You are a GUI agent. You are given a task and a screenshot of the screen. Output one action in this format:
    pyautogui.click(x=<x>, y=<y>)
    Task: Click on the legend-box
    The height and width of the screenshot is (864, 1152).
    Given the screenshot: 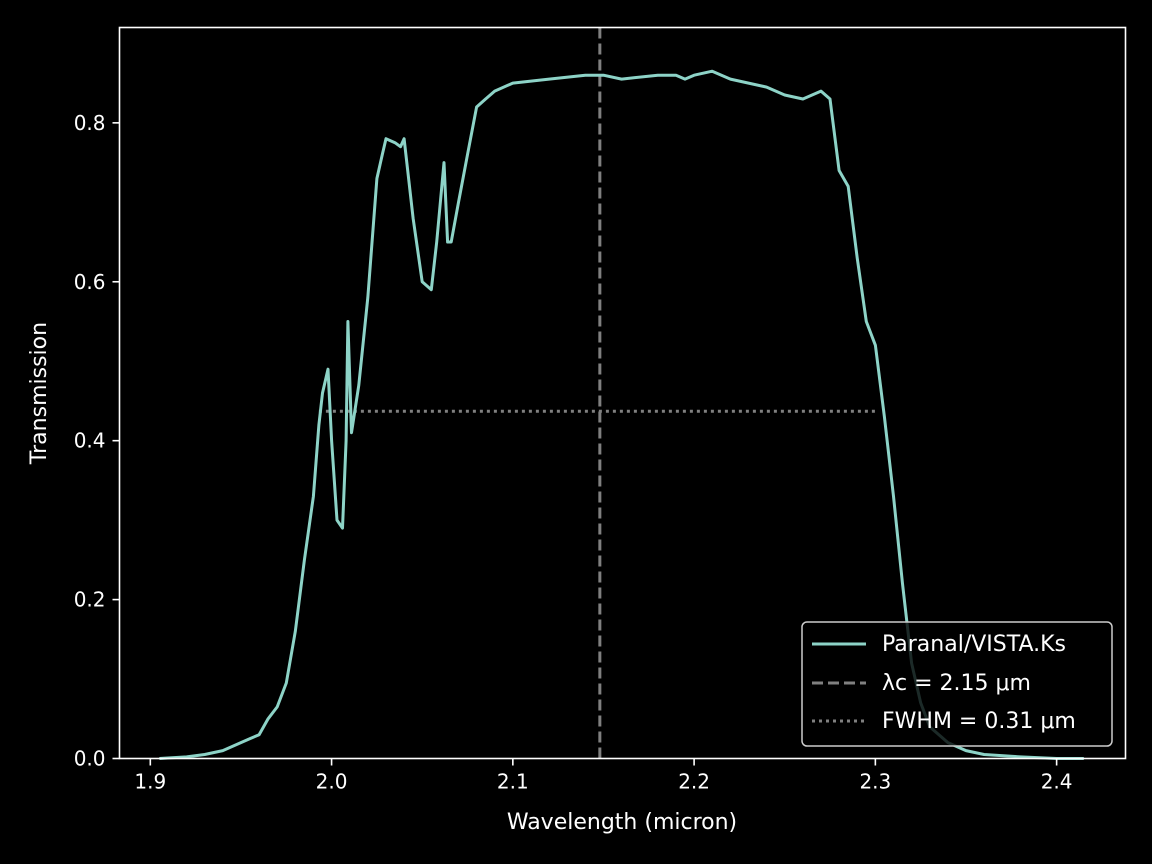 What is the action you would take?
    pyautogui.click(x=957, y=684)
    